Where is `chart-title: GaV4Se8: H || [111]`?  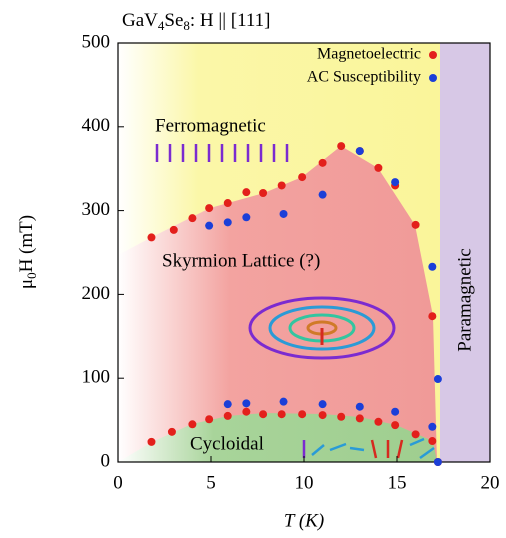 chart-title: GaV4Se8: H || [111] is located at coordinates (196, 21).